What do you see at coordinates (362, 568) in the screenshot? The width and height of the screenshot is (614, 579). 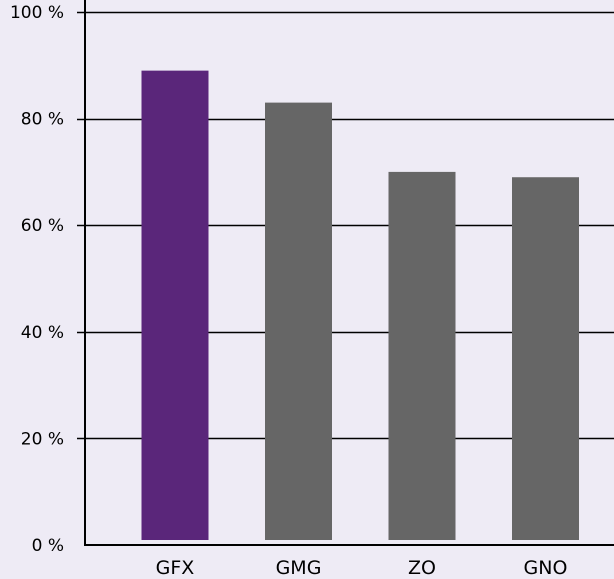 I see `x-category-labels: GFX GMG ZO GNO` at bounding box center [362, 568].